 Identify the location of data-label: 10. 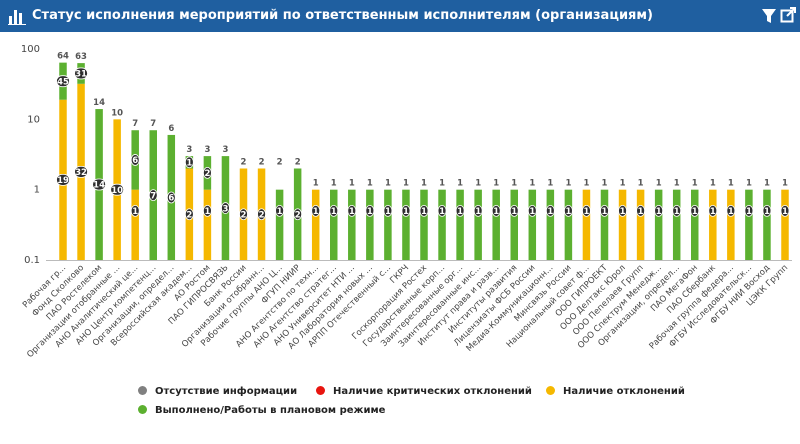
(117, 191).